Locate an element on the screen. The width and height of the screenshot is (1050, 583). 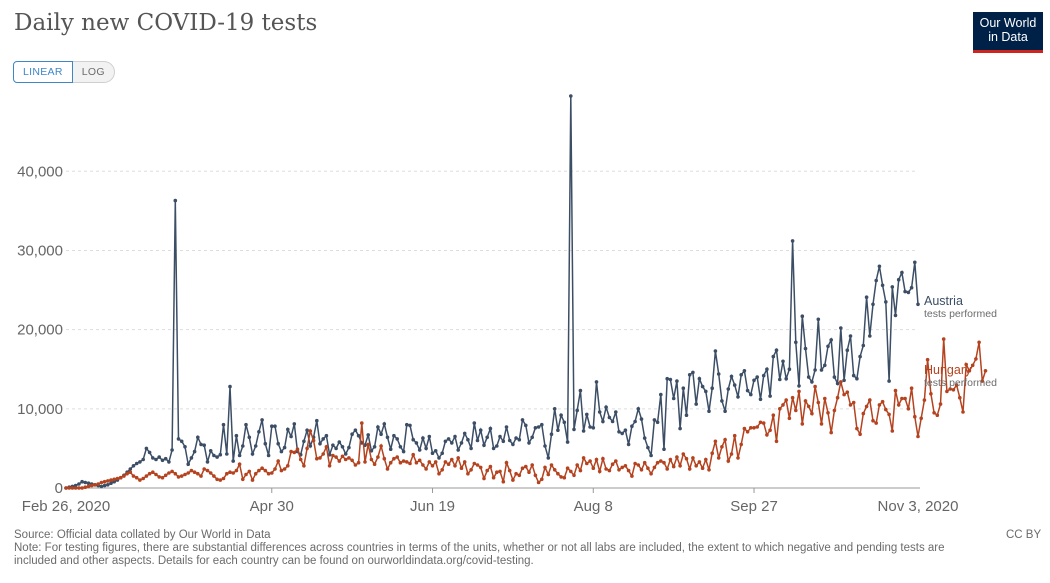
owid-logo: Our World in Data is located at coordinates (1008, 32).